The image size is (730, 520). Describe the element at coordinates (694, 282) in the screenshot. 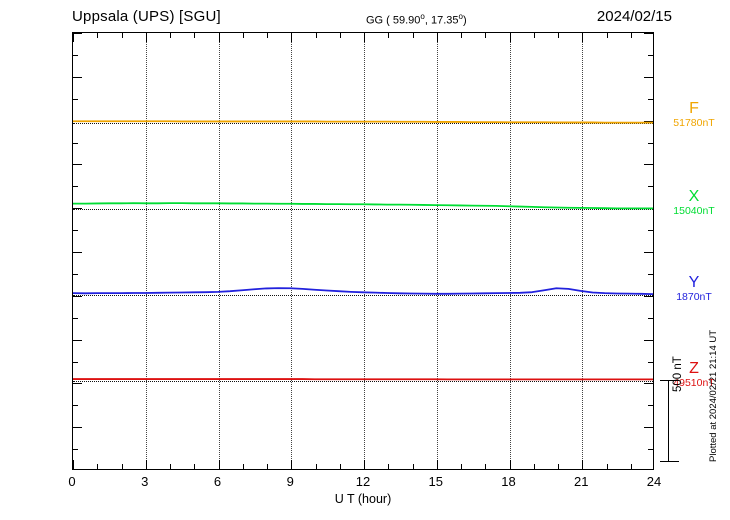

I see `component-letter-y: Y` at that location.